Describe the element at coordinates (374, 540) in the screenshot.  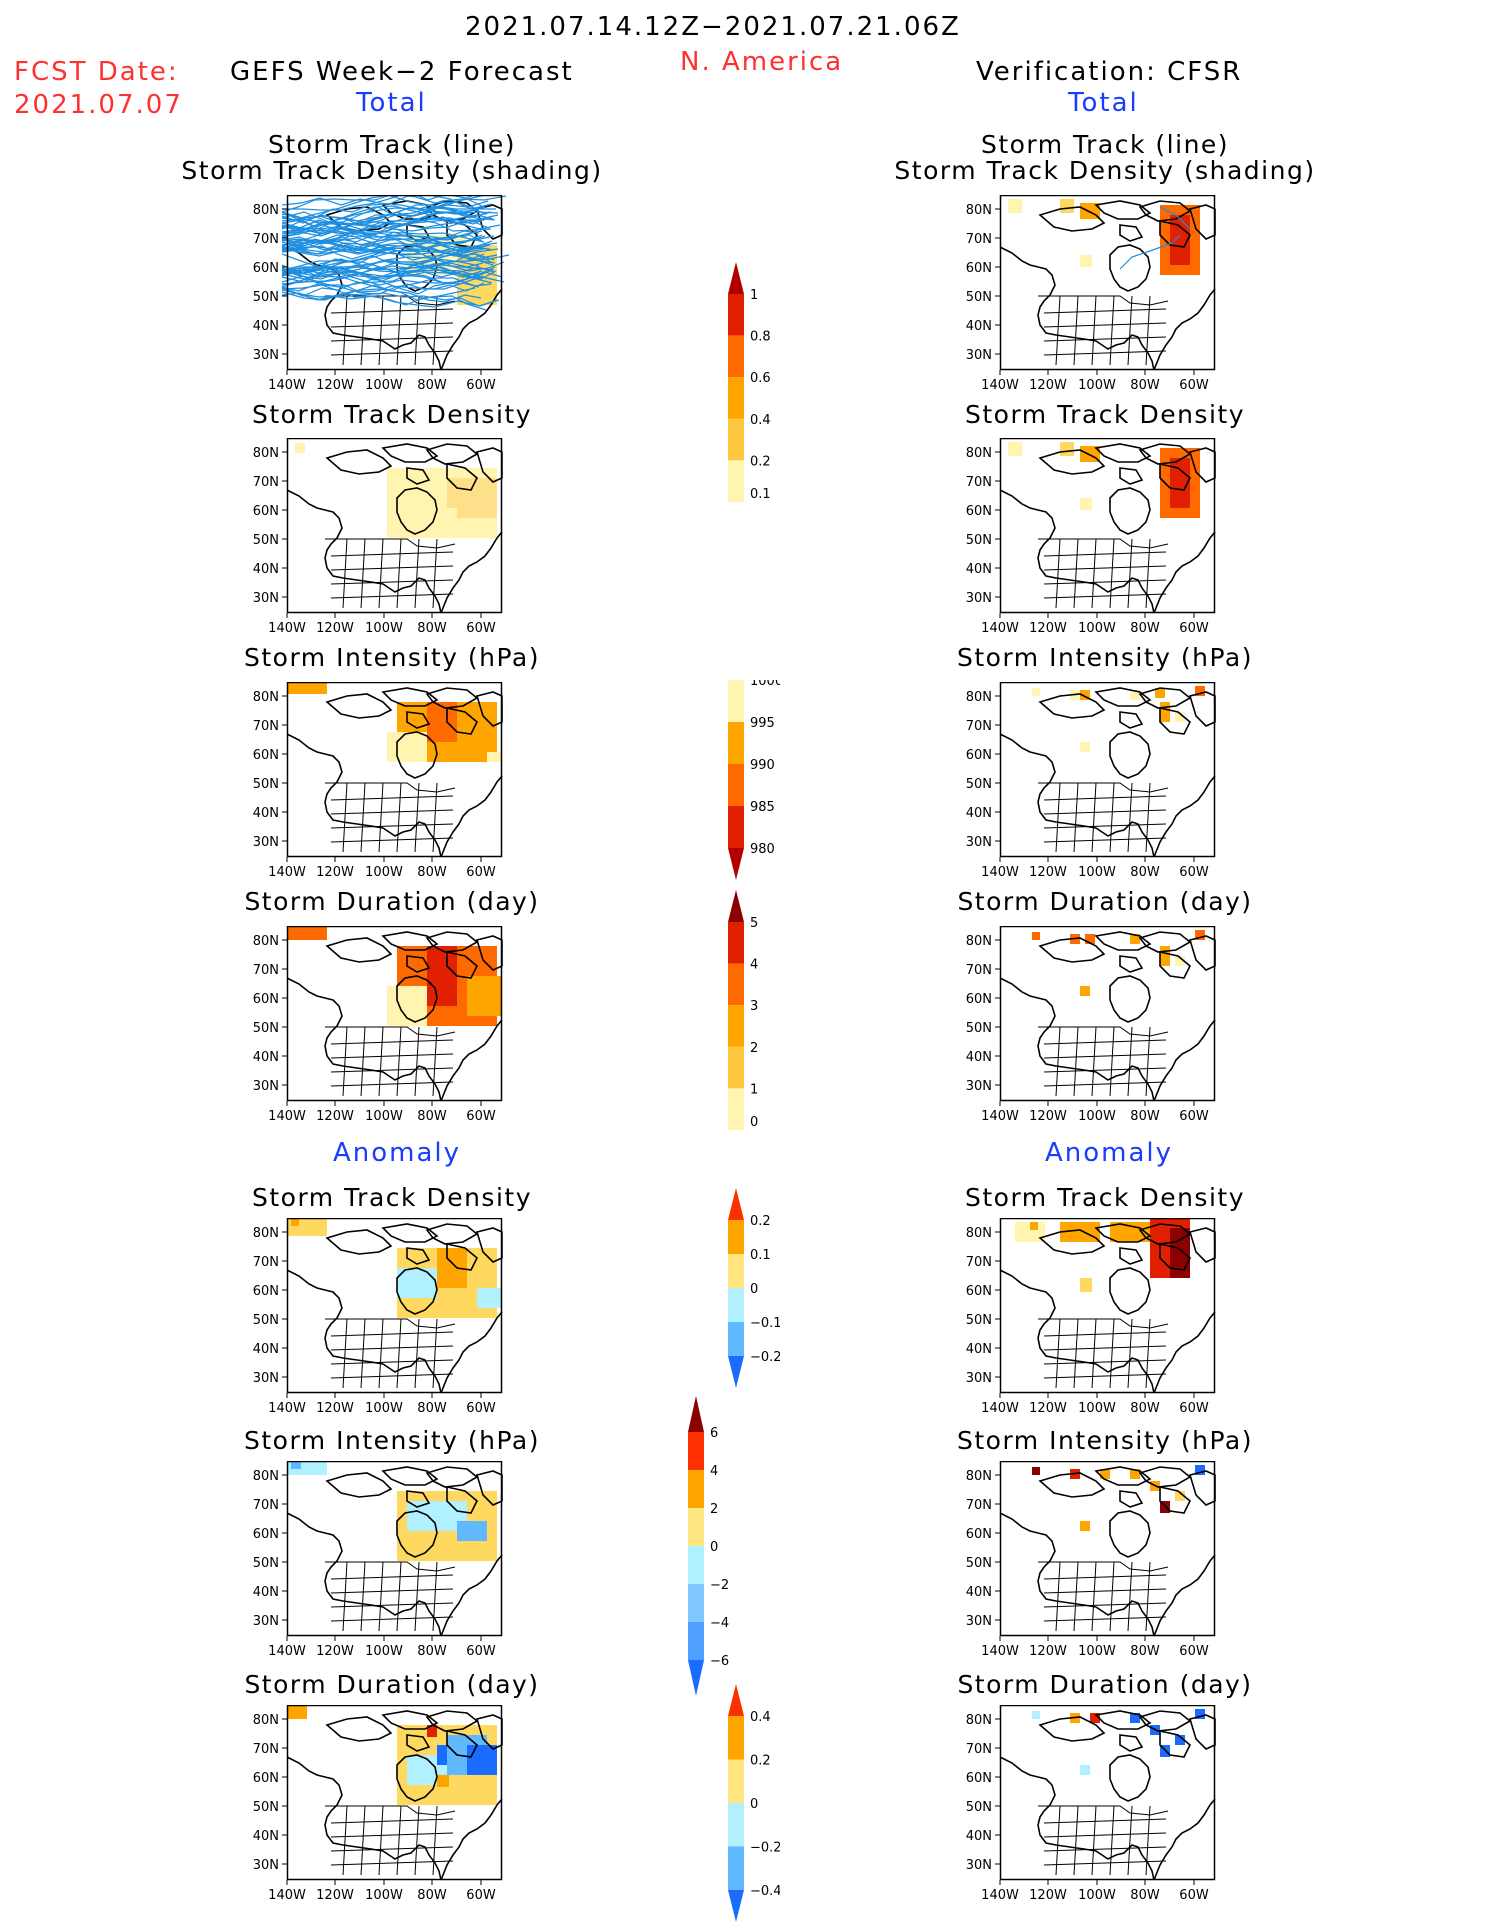
I see `left-density-map: 80N 70N 60N 50N 40N 30N 140W 120W 100W 80W 60W` at that location.